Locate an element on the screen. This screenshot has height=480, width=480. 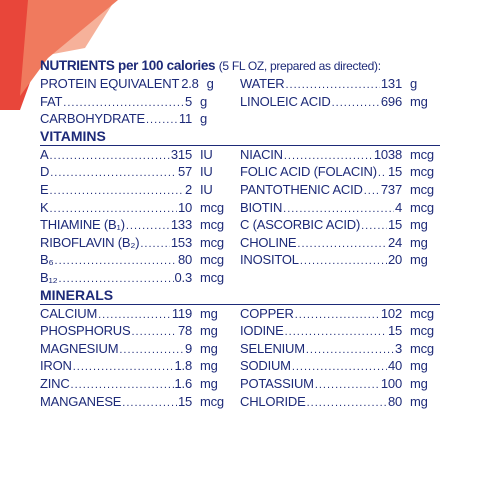
nutrient-row: ZINC 1.6 mg is located at coordinates (135, 384).